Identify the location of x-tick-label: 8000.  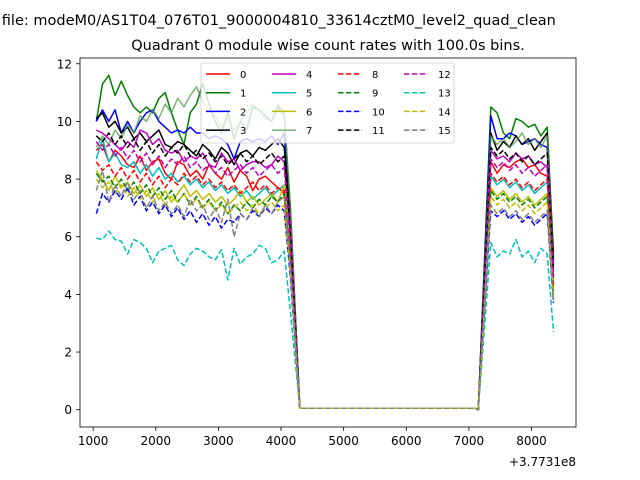
(531, 441).